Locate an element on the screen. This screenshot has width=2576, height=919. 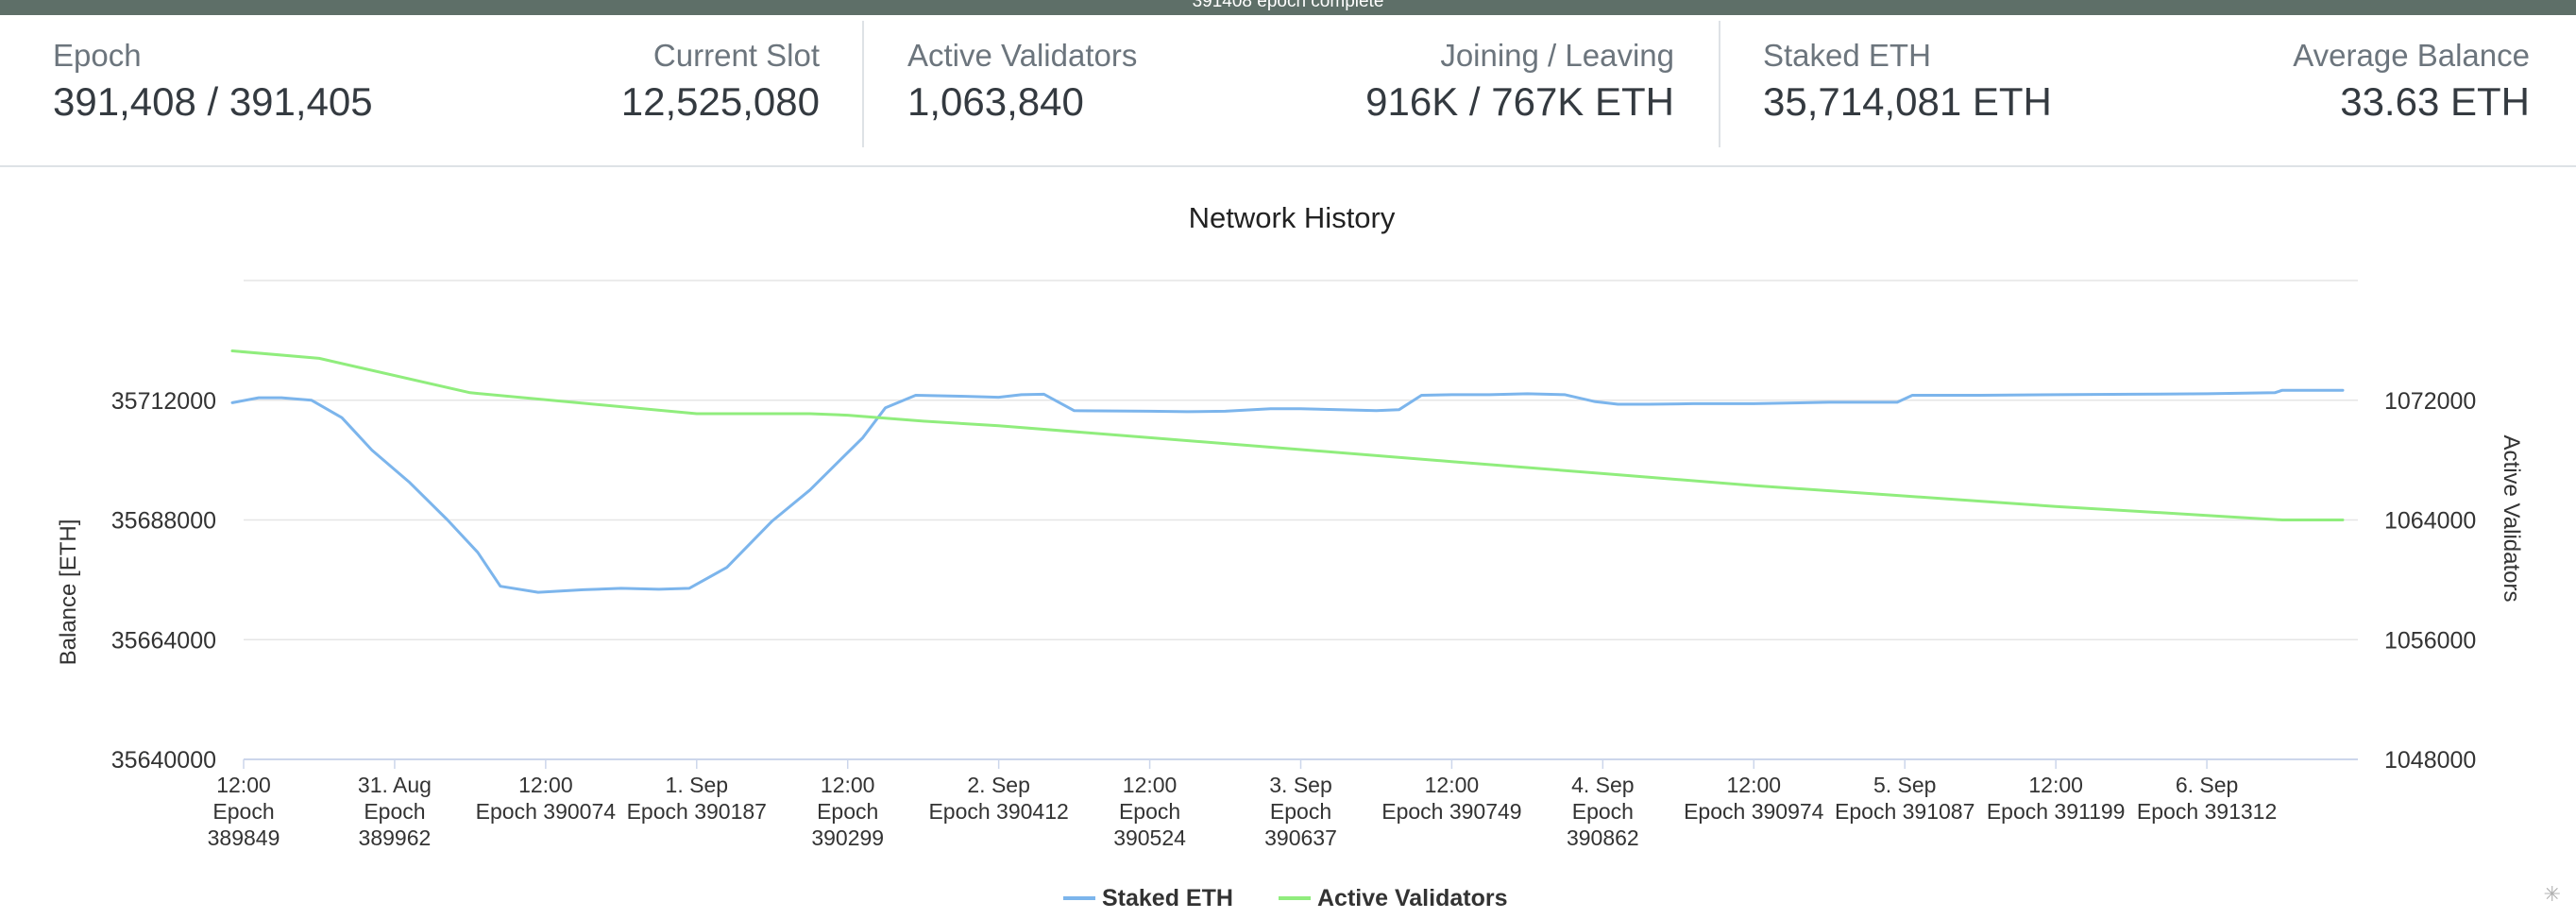
status-bar: 391408 epoch complete is located at coordinates (1288, 7).